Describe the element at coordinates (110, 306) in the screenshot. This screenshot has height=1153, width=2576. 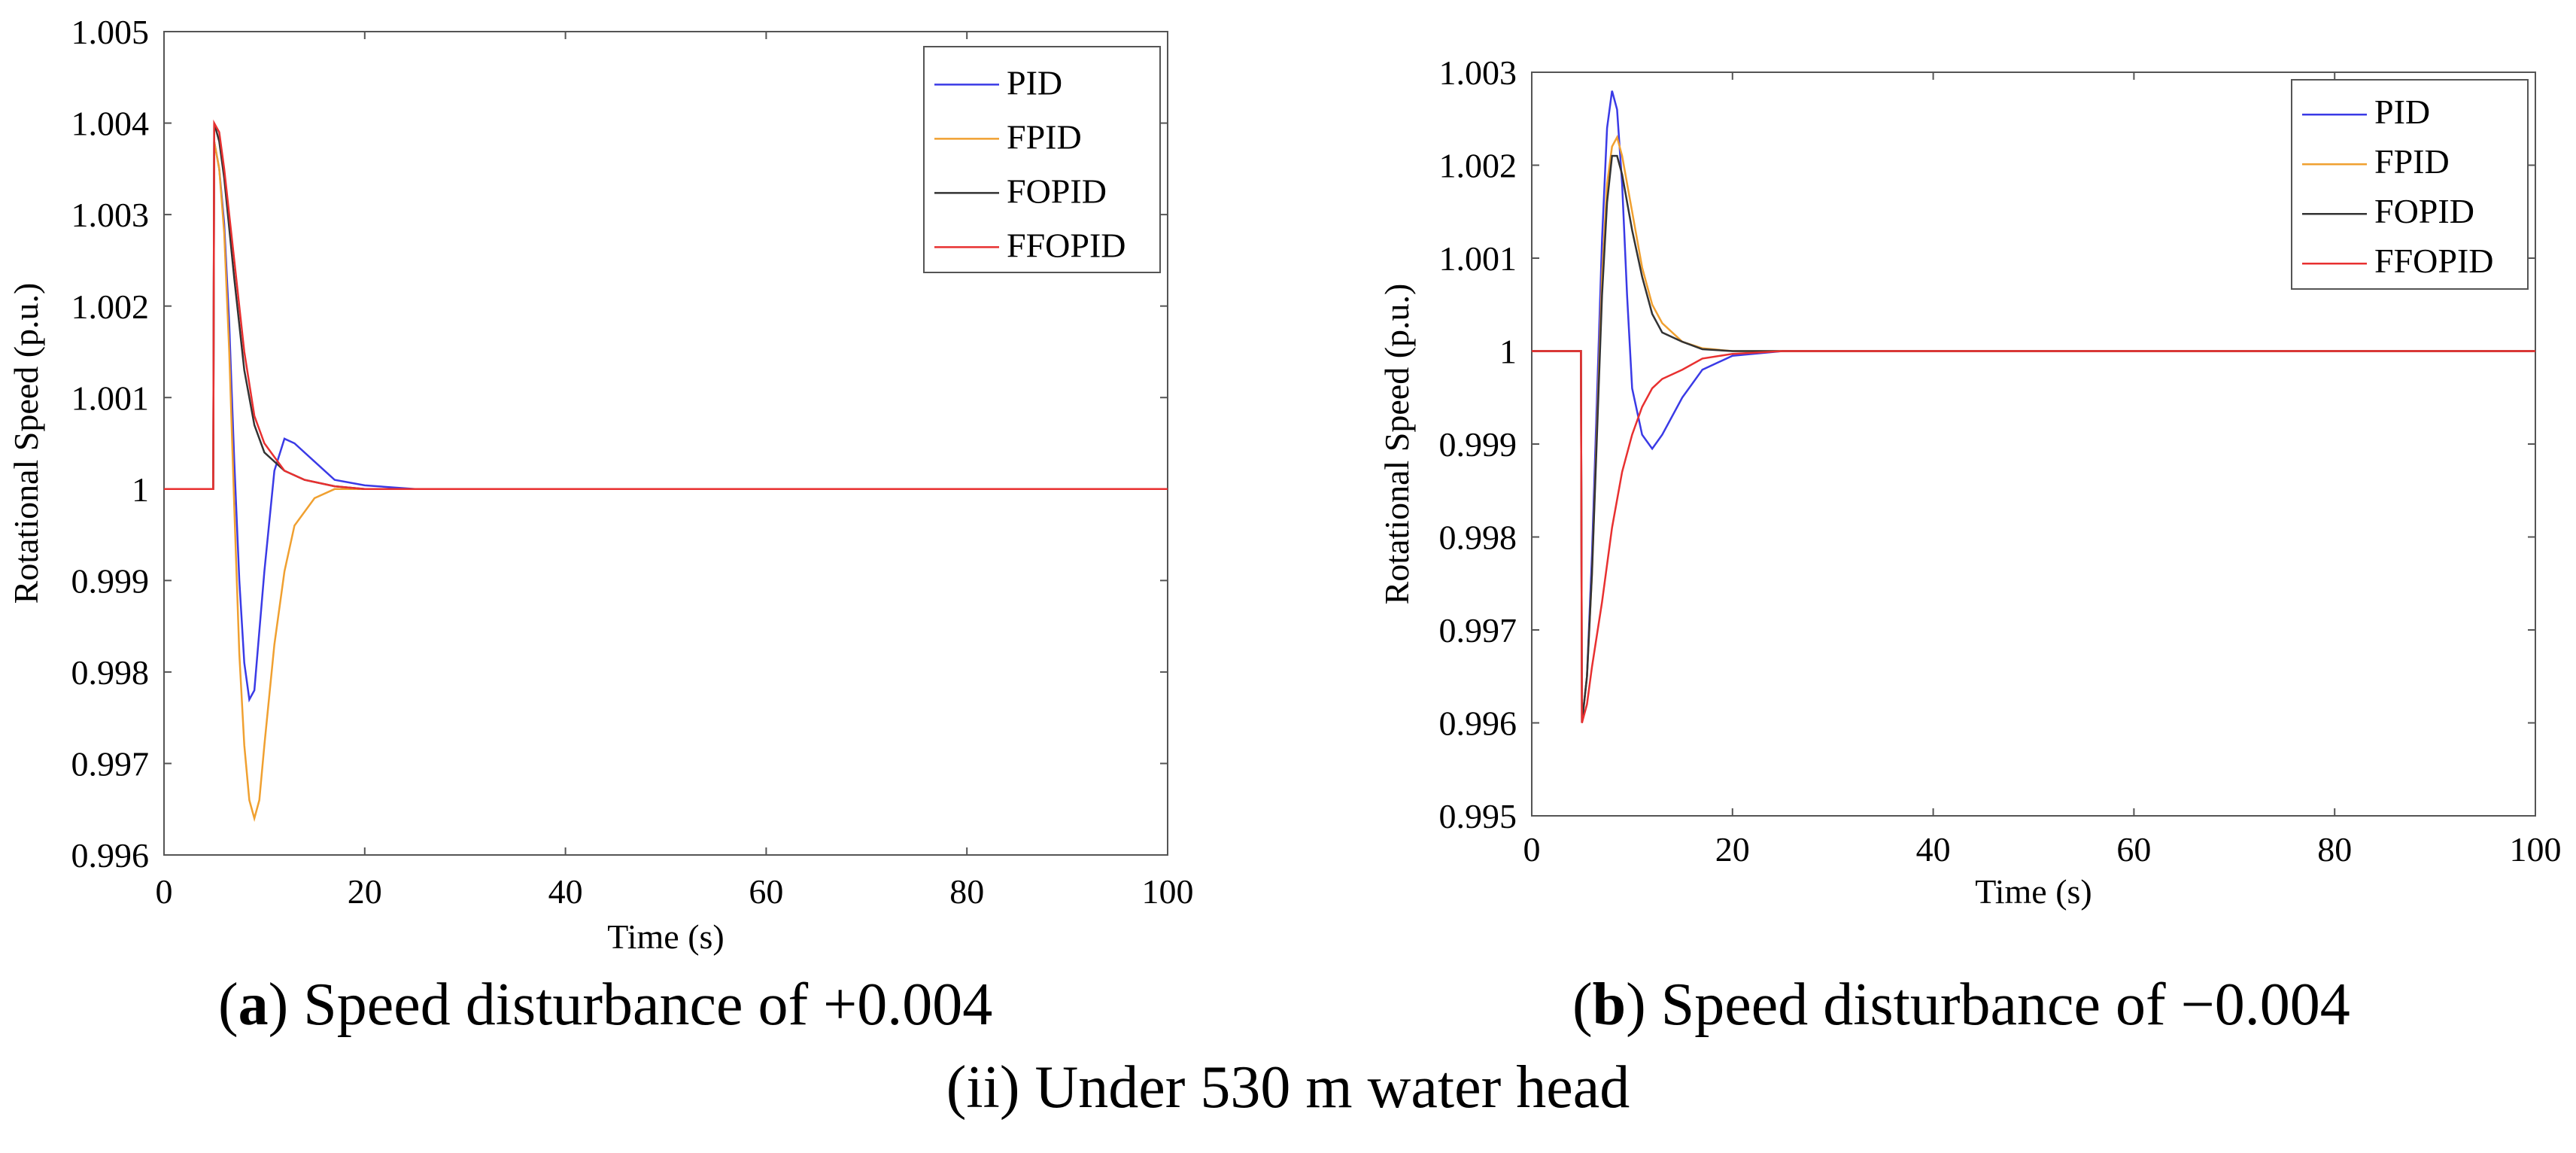
I see `y-tick-label-a: 1.002` at that location.